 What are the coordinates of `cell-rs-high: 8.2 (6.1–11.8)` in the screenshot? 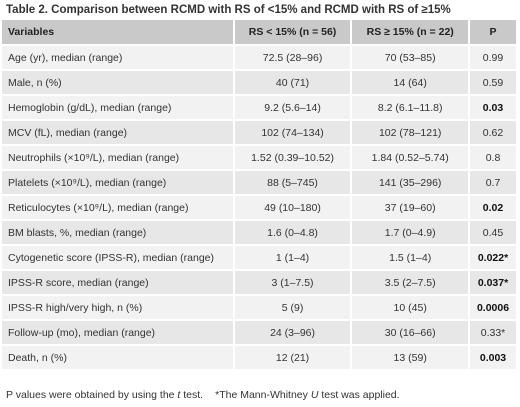 It's located at (411, 108).